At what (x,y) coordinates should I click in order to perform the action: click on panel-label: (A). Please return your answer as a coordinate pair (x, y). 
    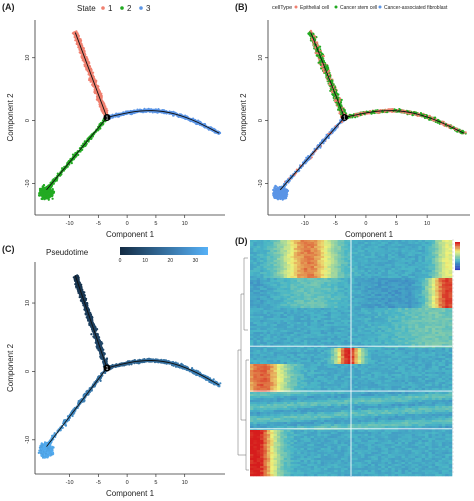
    Looking at the image, I should click on (8, 7).